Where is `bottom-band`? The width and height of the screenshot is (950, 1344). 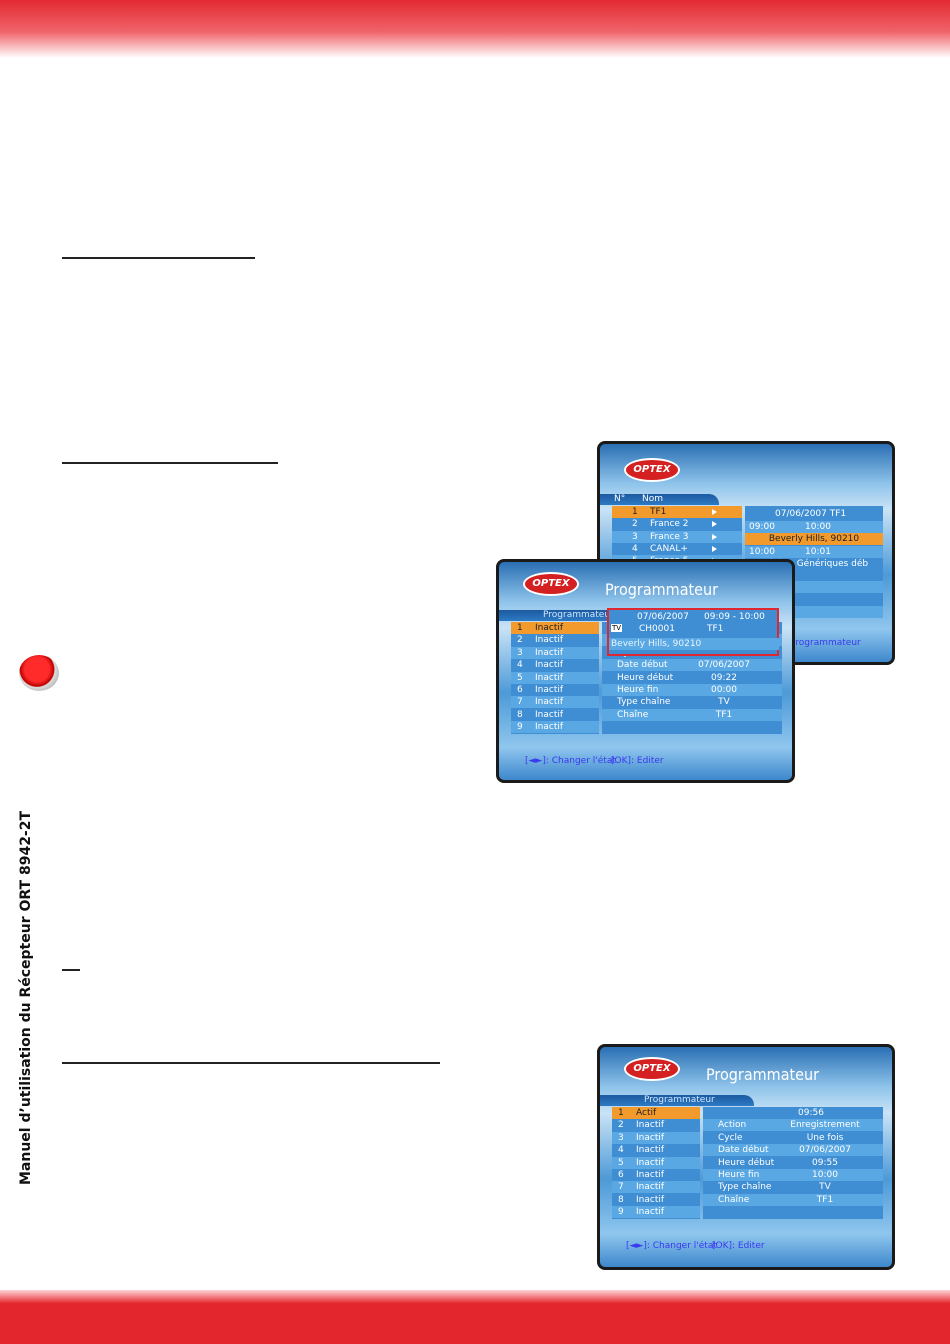 bottom-band is located at coordinates (475, 1317).